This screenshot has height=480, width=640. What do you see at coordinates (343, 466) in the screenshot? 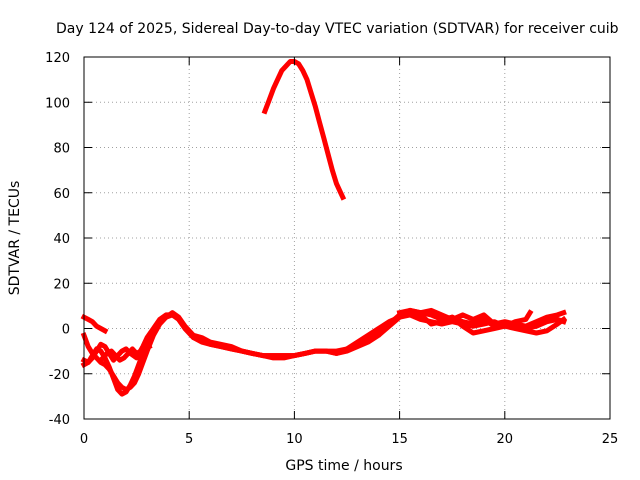
I see `x-axis-title: GPS time / hours` at bounding box center [343, 466].